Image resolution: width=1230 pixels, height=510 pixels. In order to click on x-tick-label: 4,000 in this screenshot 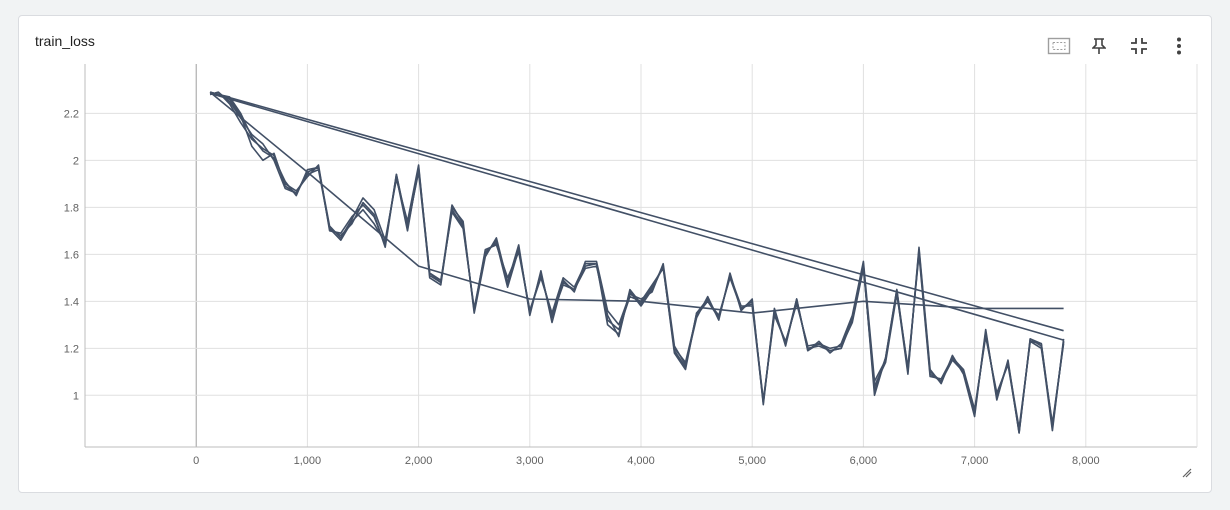, I will do `click(641, 461)`.